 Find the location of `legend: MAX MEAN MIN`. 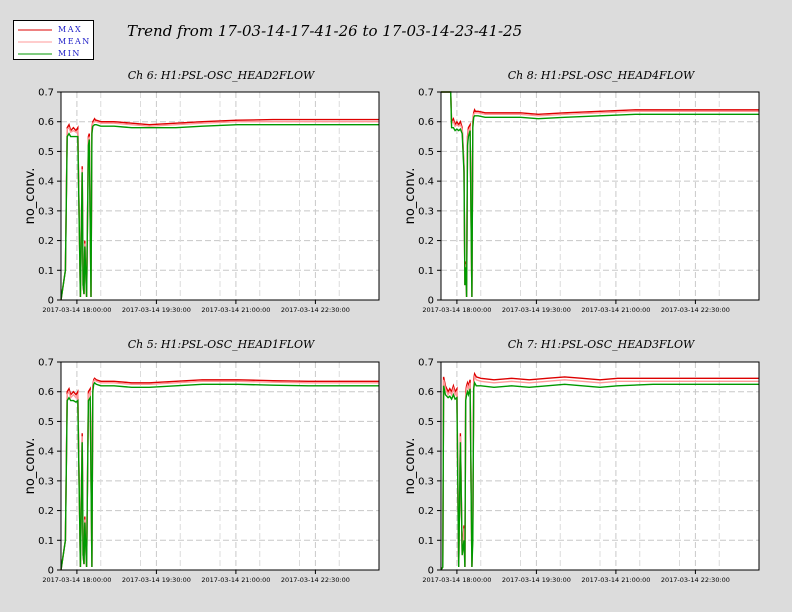

legend: MAX MEAN MIN is located at coordinates (53, 40).